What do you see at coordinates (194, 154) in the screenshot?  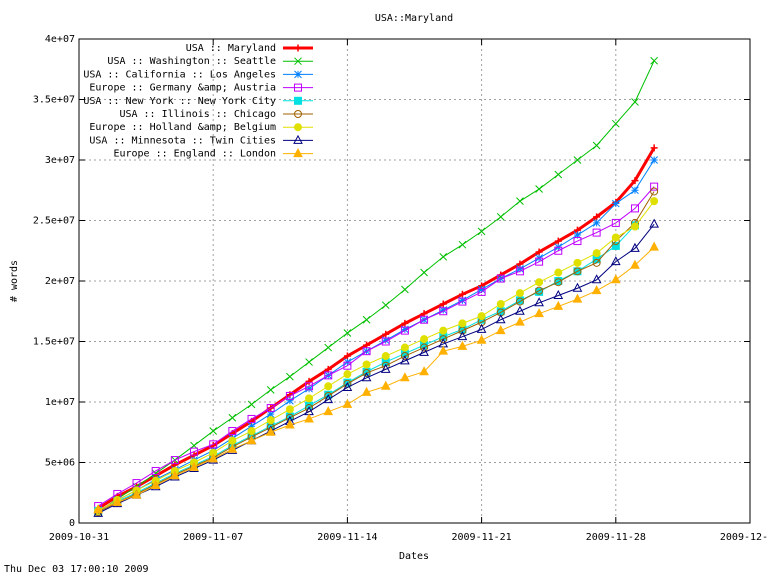 I see `legend-label: Europe :: England :: London` at bounding box center [194, 154].